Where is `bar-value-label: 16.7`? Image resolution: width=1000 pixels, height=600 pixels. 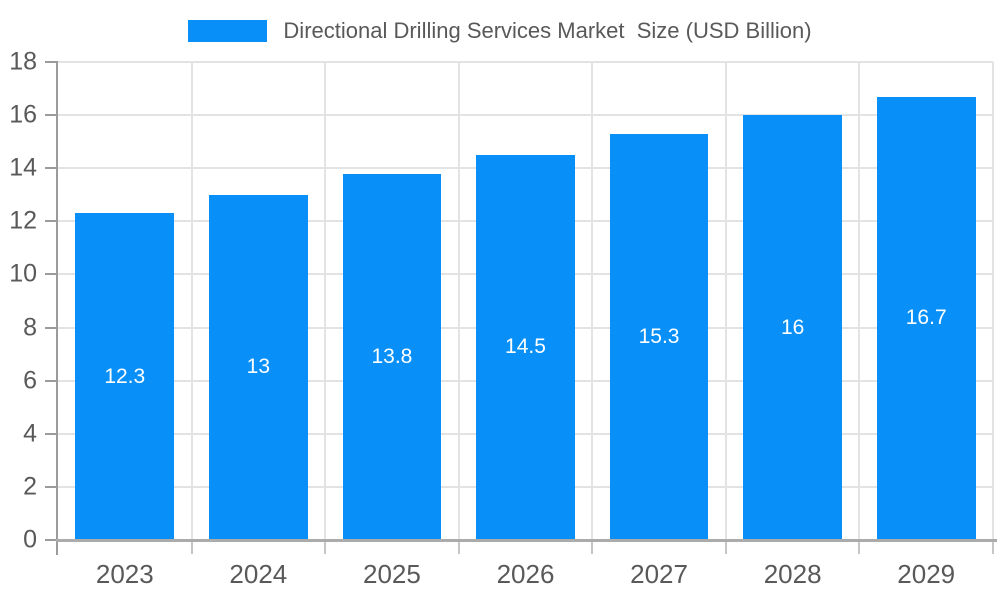
bar-value-label: 16.7 is located at coordinates (926, 318).